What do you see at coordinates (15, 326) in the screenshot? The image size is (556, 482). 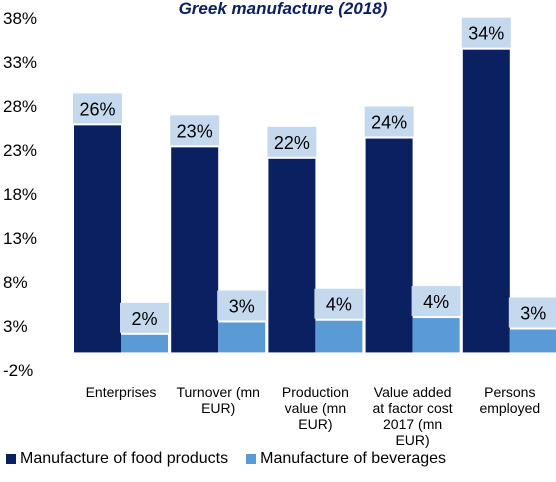 I see `y-tick-label: 3%` at bounding box center [15, 326].